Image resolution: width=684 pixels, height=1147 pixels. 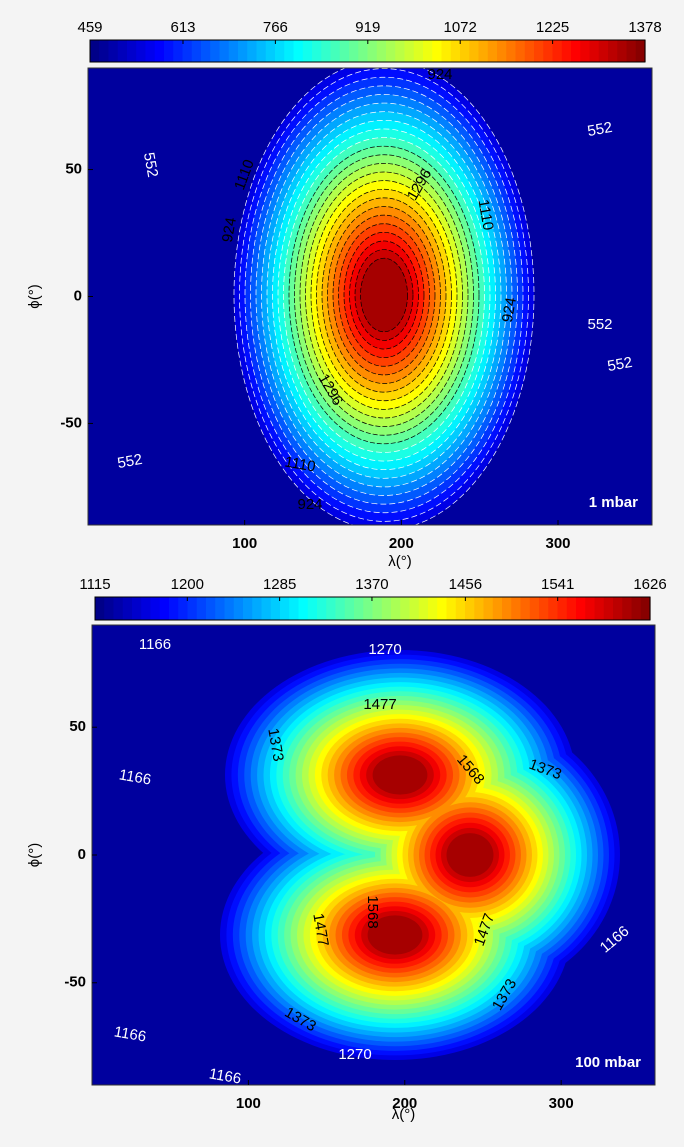 What do you see at coordinates (94, 584) in the screenshot?
I see `colorbar-tick-label: 1115` at bounding box center [94, 584].